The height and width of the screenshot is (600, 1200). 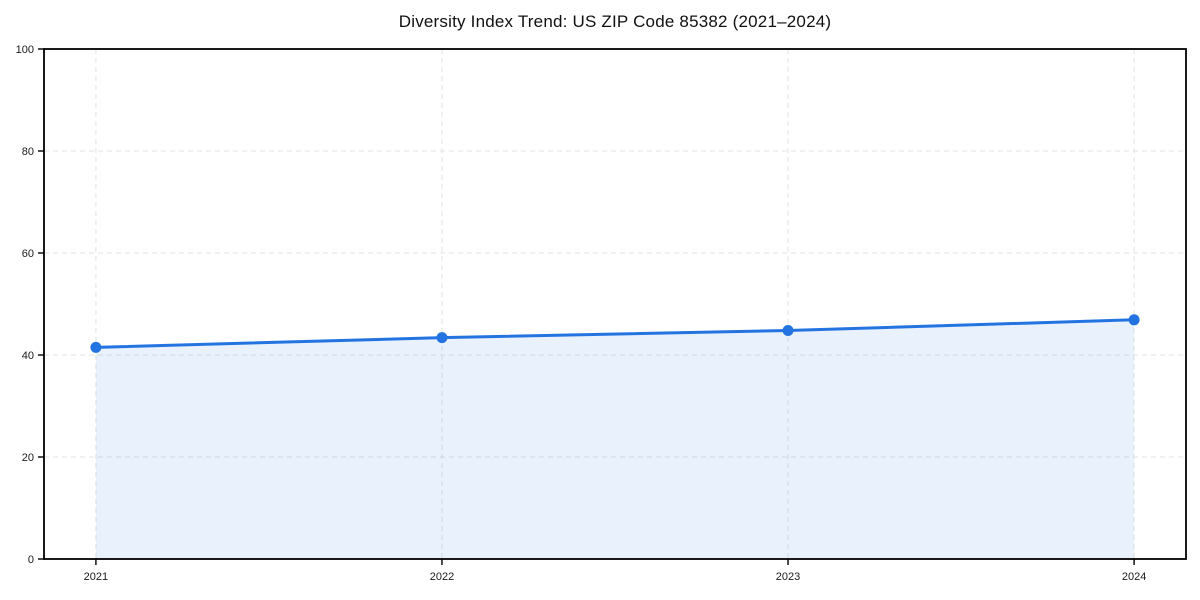 I want to click on y-tick-label: 80, so click(x=28, y=152).